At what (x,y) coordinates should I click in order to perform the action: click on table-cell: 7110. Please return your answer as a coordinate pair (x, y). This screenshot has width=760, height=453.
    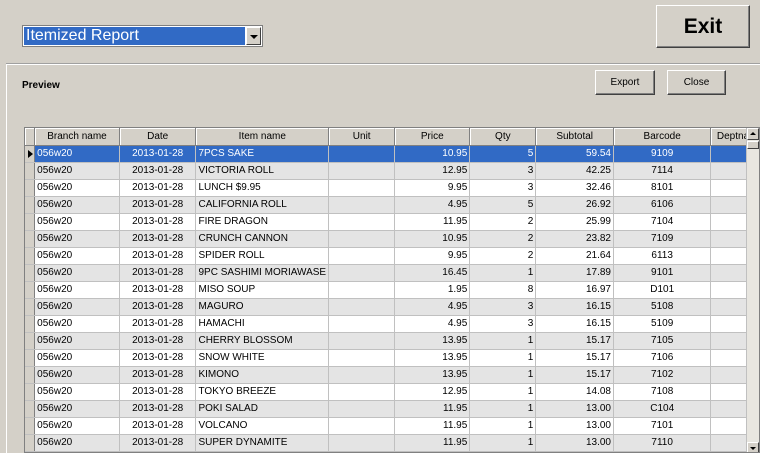
    Looking at the image, I should click on (662, 443).